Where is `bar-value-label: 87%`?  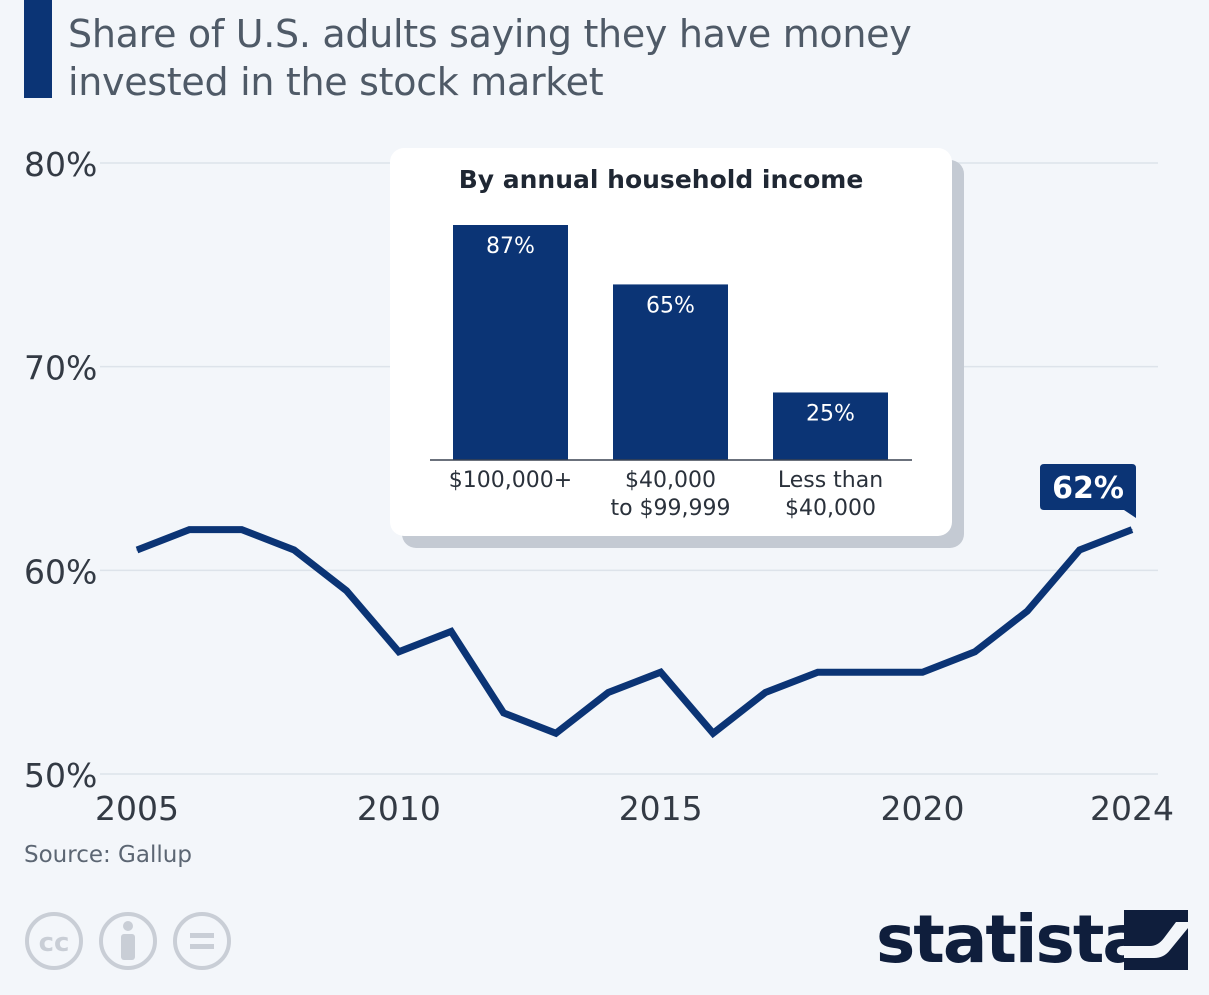
bar-value-label: 87% is located at coordinates (510, 246).